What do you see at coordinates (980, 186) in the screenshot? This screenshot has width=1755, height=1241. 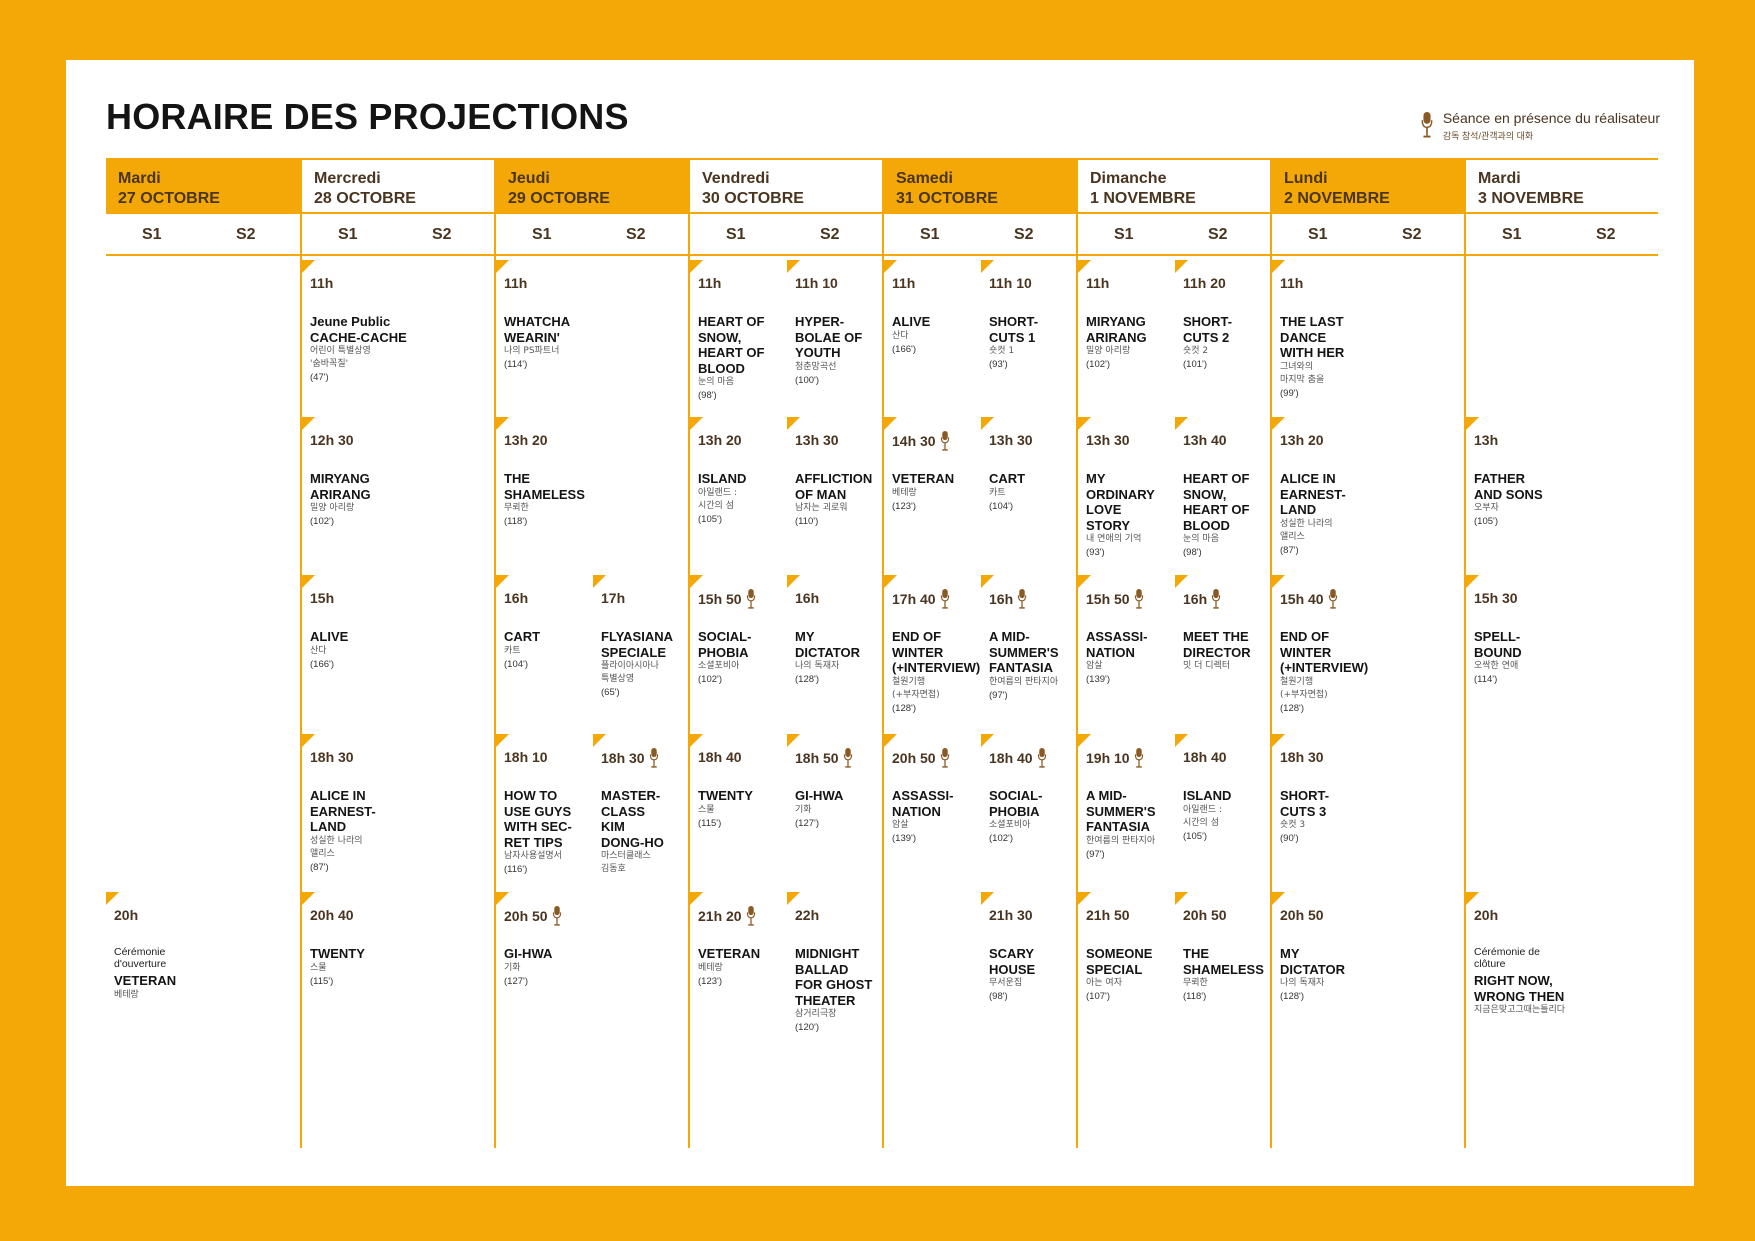 I see `day-header: Samedi 31 OCTOBRE` at bounding box center [980, 186].